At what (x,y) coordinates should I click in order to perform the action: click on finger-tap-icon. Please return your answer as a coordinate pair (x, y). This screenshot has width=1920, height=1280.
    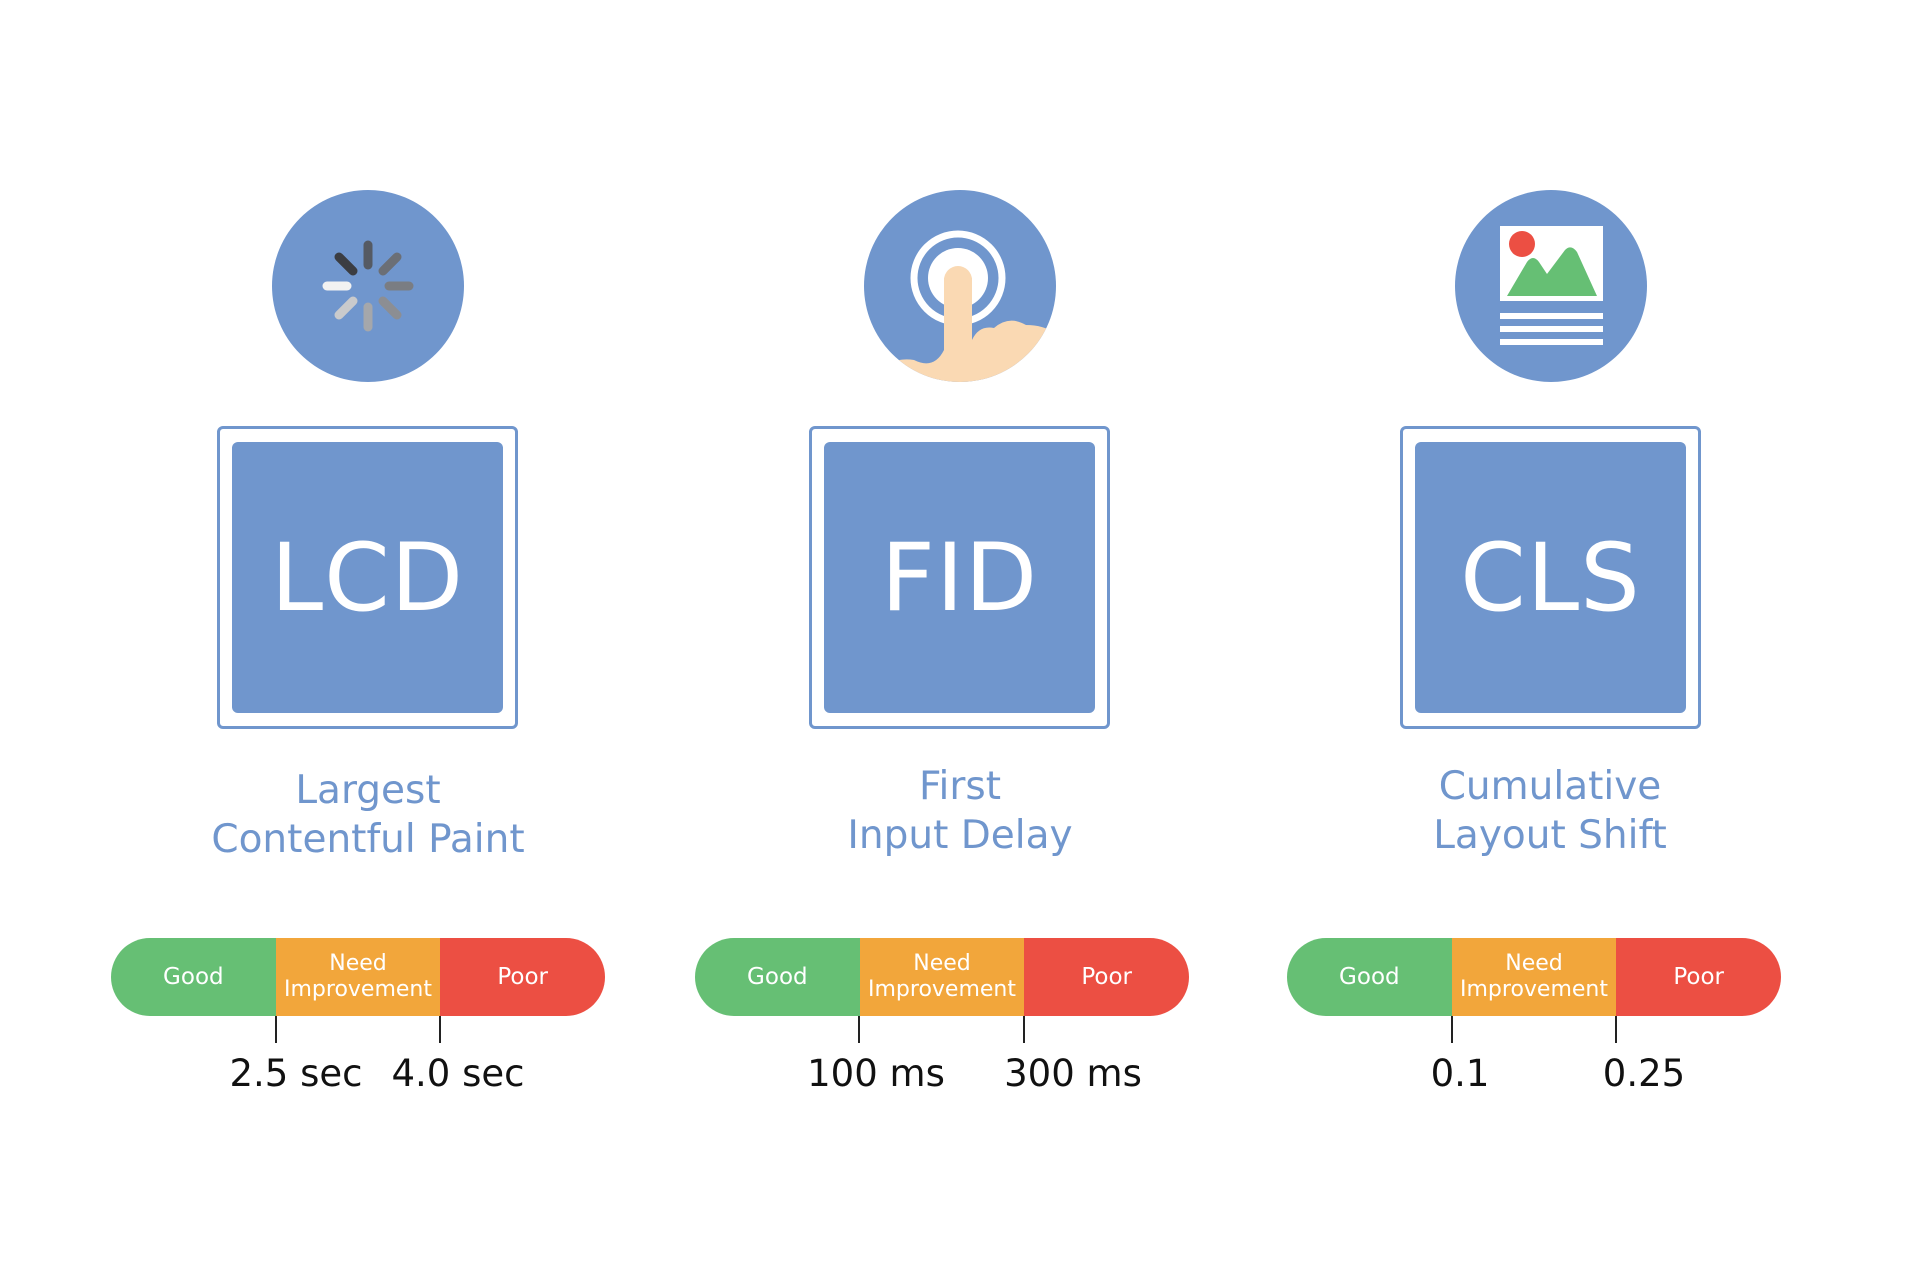
    Looking at the image, I should click on (960, 286).